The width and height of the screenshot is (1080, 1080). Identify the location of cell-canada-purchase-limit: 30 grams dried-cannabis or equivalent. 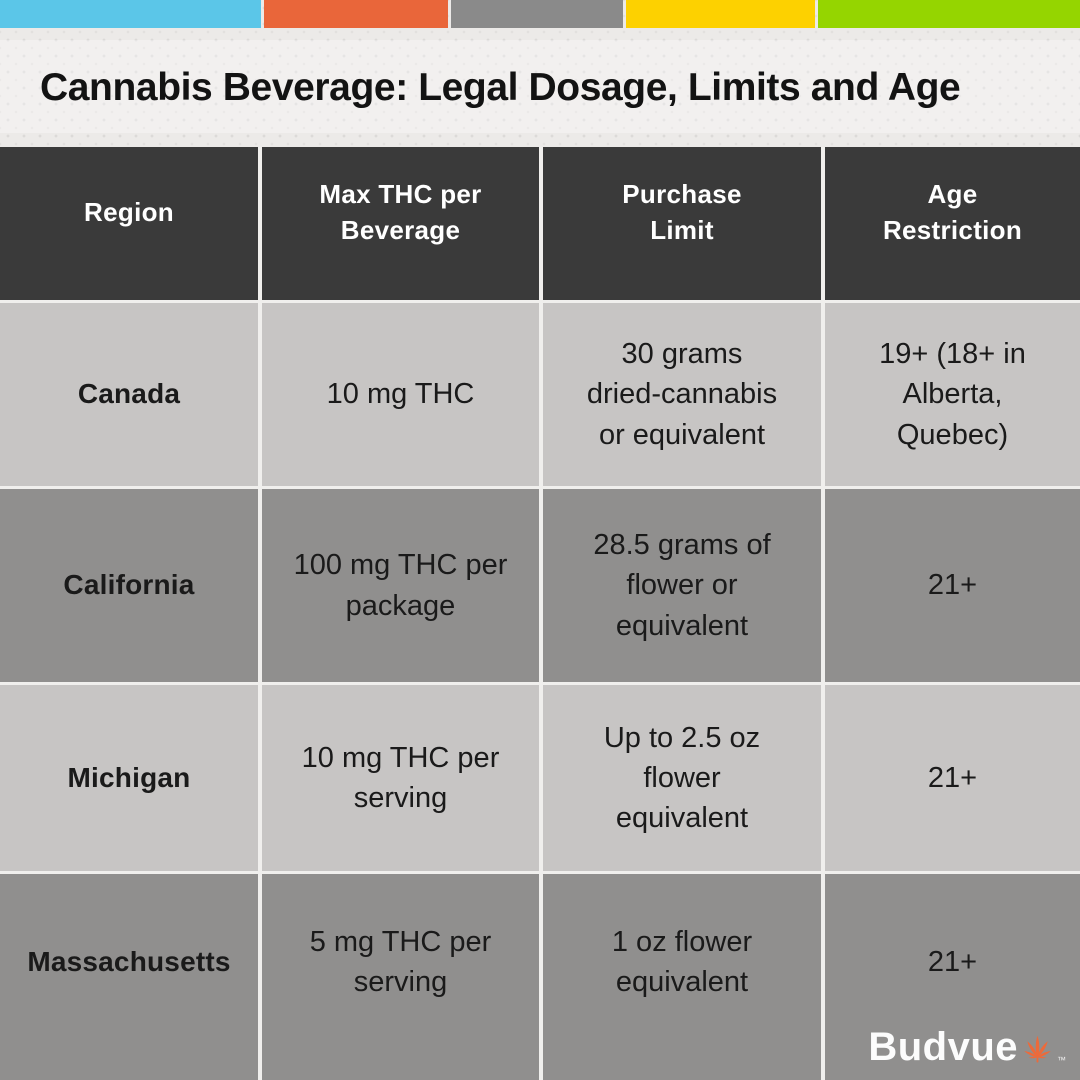
(682, 394).